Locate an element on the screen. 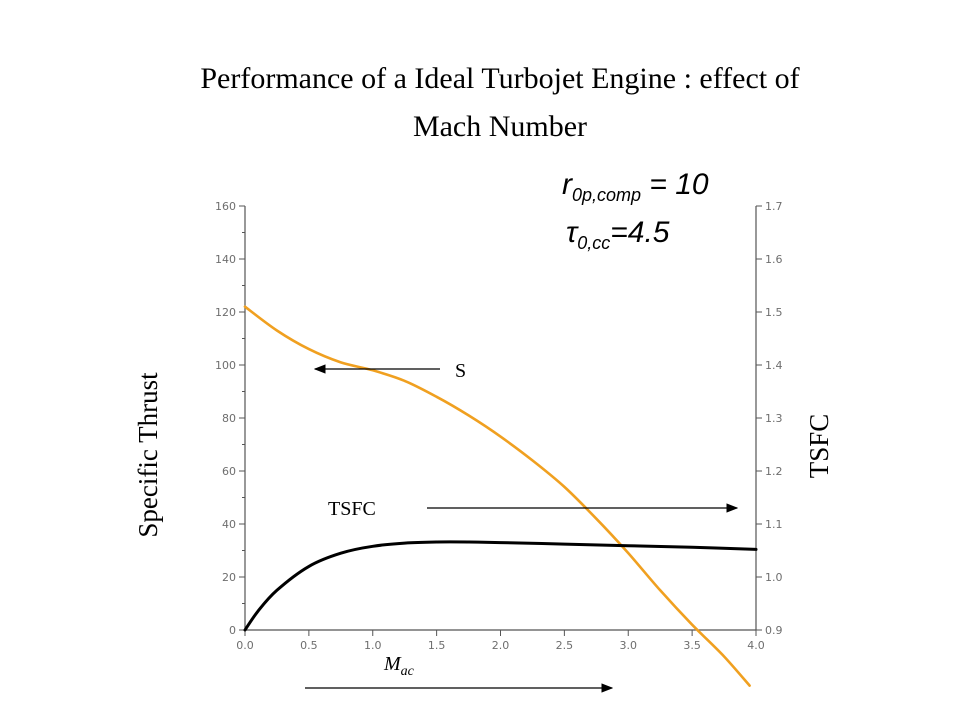  y-tick-label: 160 is located at coordinates (225, 206).